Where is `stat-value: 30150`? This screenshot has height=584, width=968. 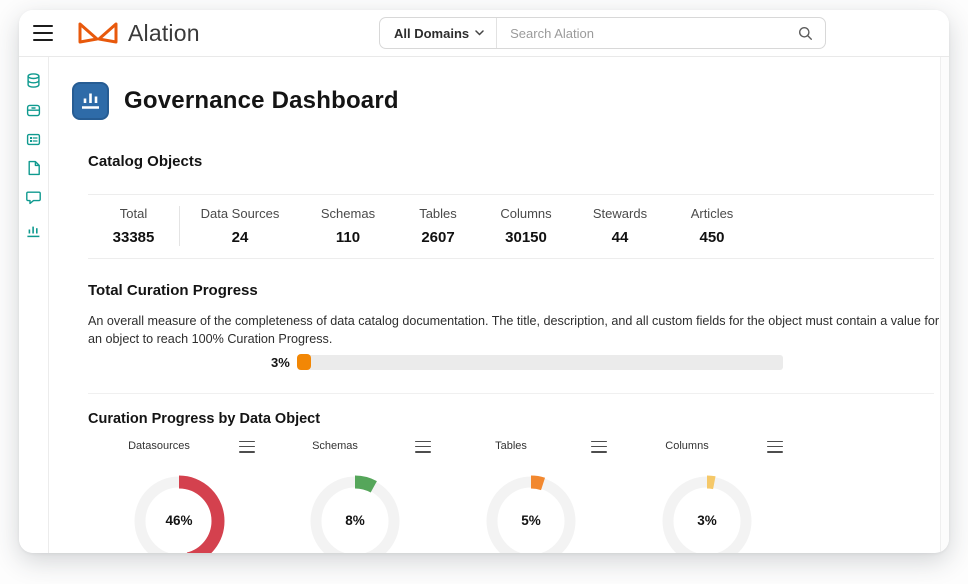 stat-value: 30150 is located at coordinates (526, 237).